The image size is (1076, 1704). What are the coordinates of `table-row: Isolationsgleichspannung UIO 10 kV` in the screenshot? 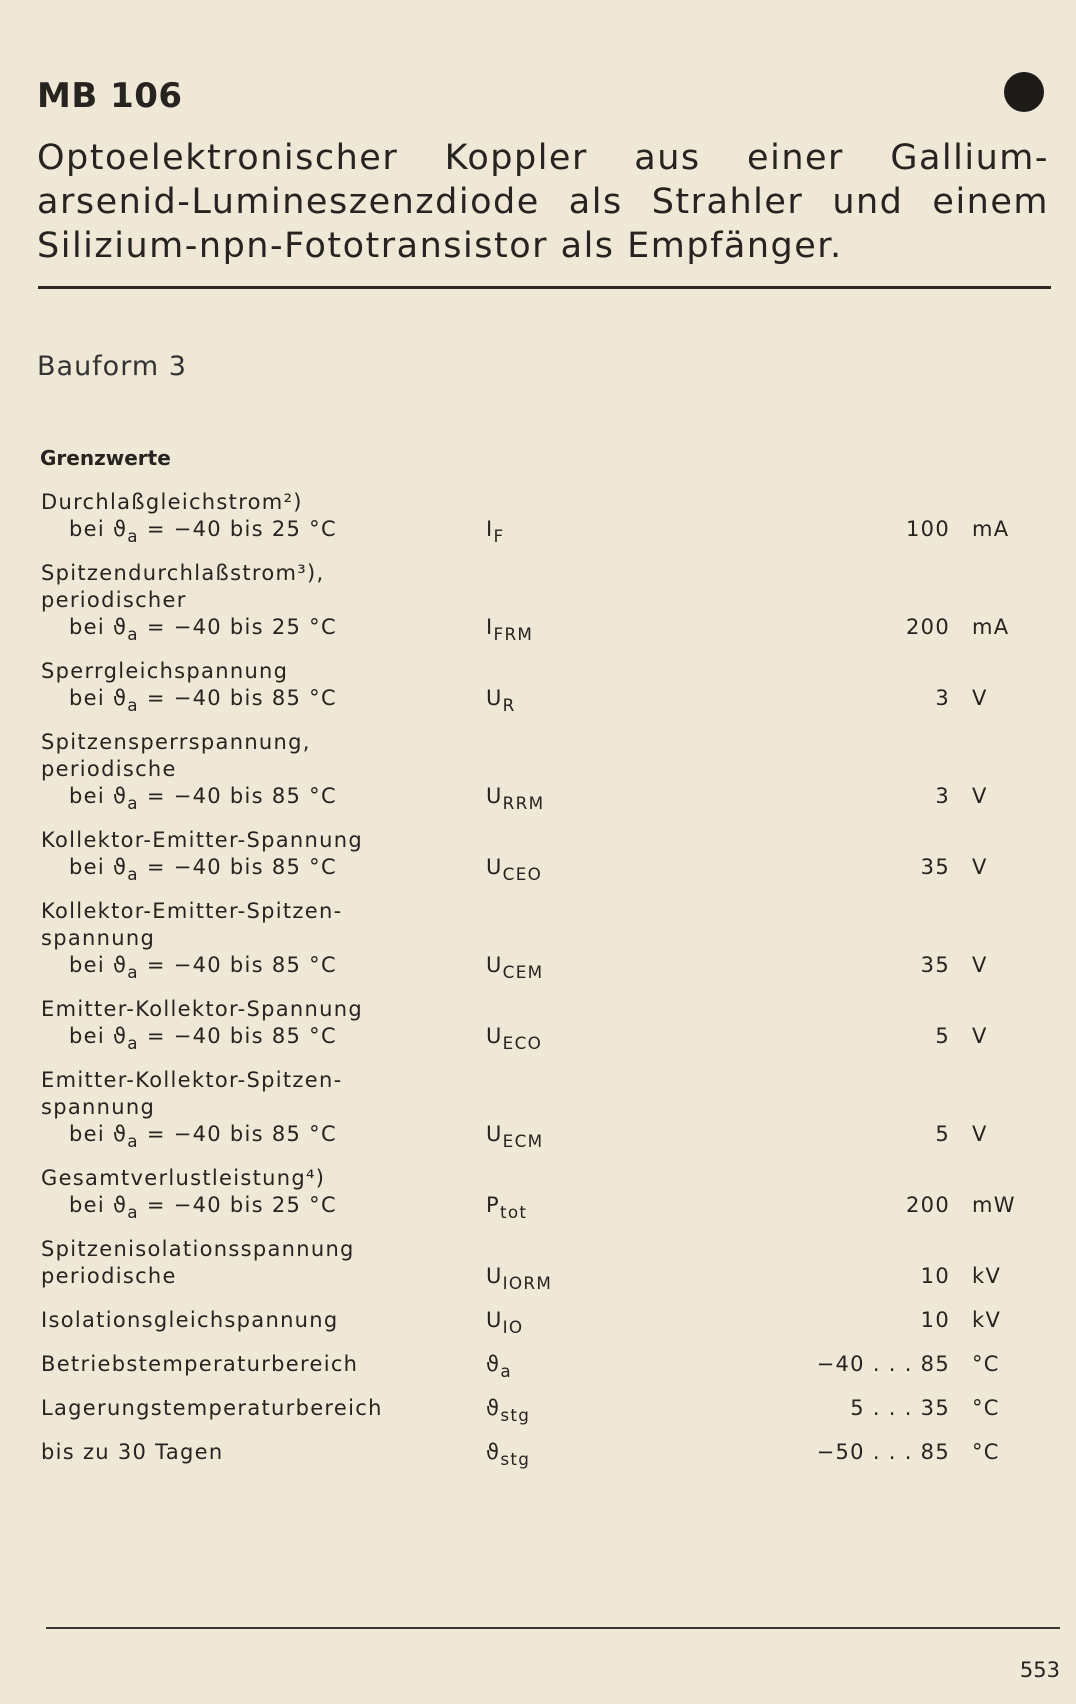 It's located at (551, 1322).